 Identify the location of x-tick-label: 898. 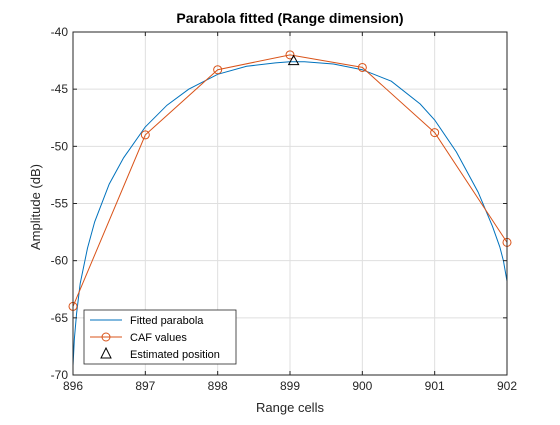
(218, 386).